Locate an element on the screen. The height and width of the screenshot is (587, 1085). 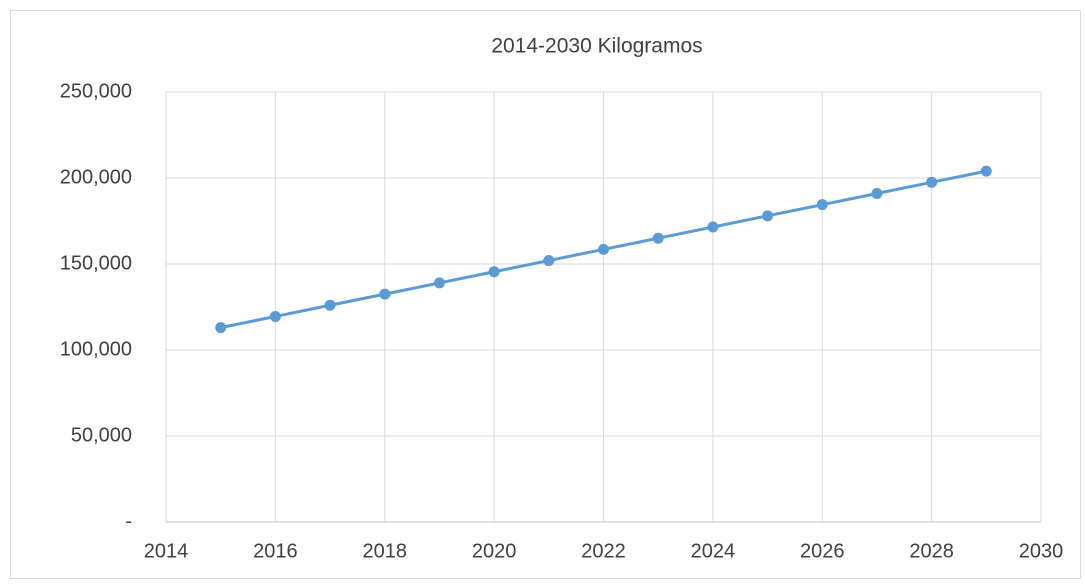
x-tick-label: 2022 is located at coordinates (603, 551).